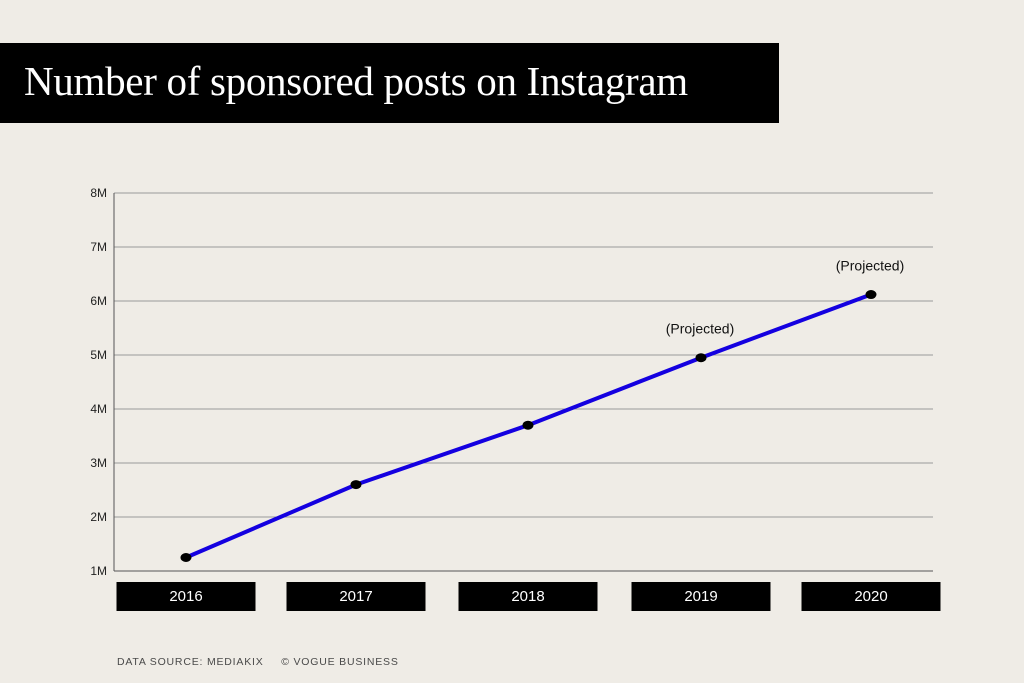 This screenshot has width=1024, height=683. I want to click on y-tick-label: 7M, so click(98, 247).